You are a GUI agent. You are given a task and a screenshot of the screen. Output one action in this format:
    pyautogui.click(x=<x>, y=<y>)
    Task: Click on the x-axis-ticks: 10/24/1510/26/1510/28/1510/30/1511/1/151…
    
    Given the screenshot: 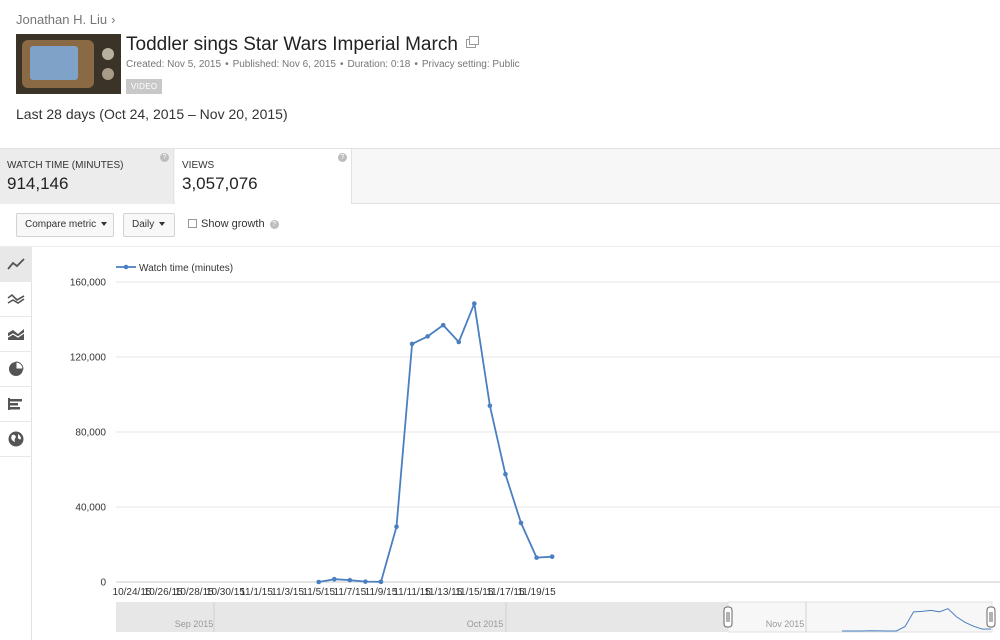 What is the action you would take?
    pyautogui.click(x=335, y=592)
    